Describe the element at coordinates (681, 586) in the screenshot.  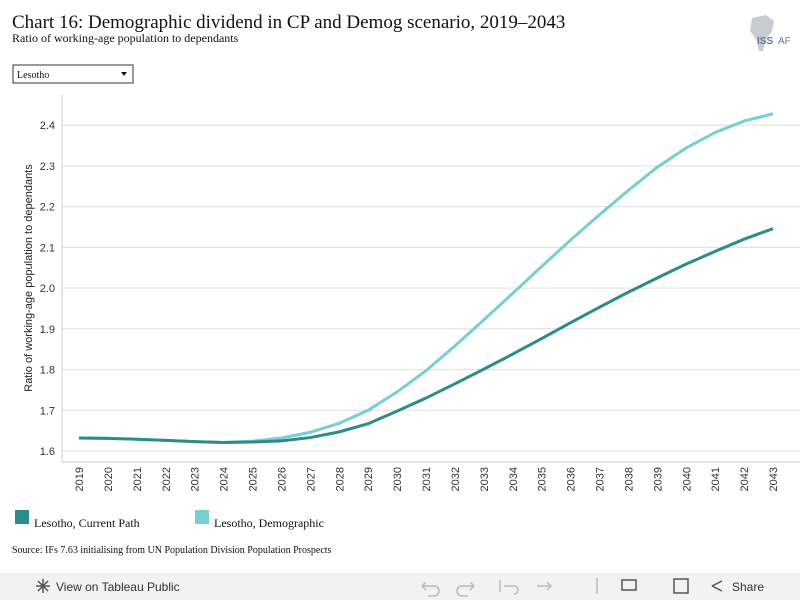
I see `fullscreen-icon` at that location.